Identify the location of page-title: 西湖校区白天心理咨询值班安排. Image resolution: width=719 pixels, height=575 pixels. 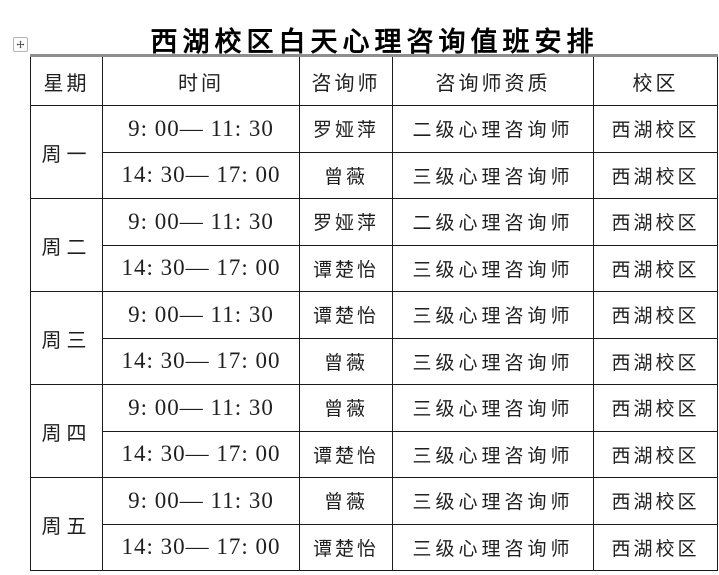
(374, 42).